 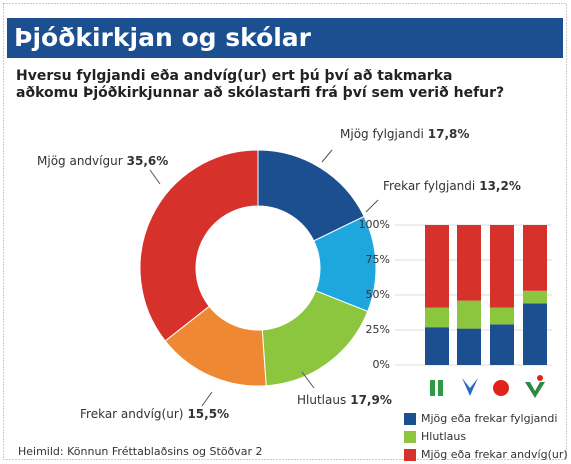 What do you see at coordinates (500, 186) in the screenshot?
I see `slice-value: 13,2%` at bounding box center [500, 186].